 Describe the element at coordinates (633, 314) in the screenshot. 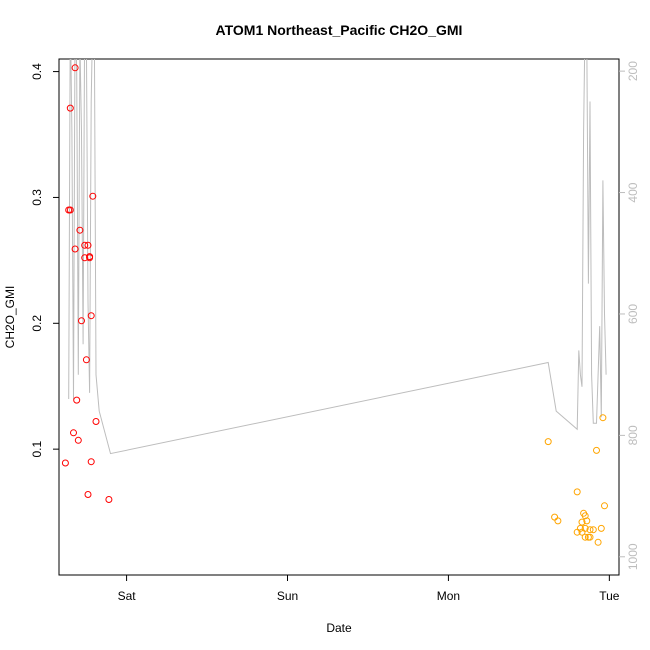

I see `y2-tick-label: 600` at that location.